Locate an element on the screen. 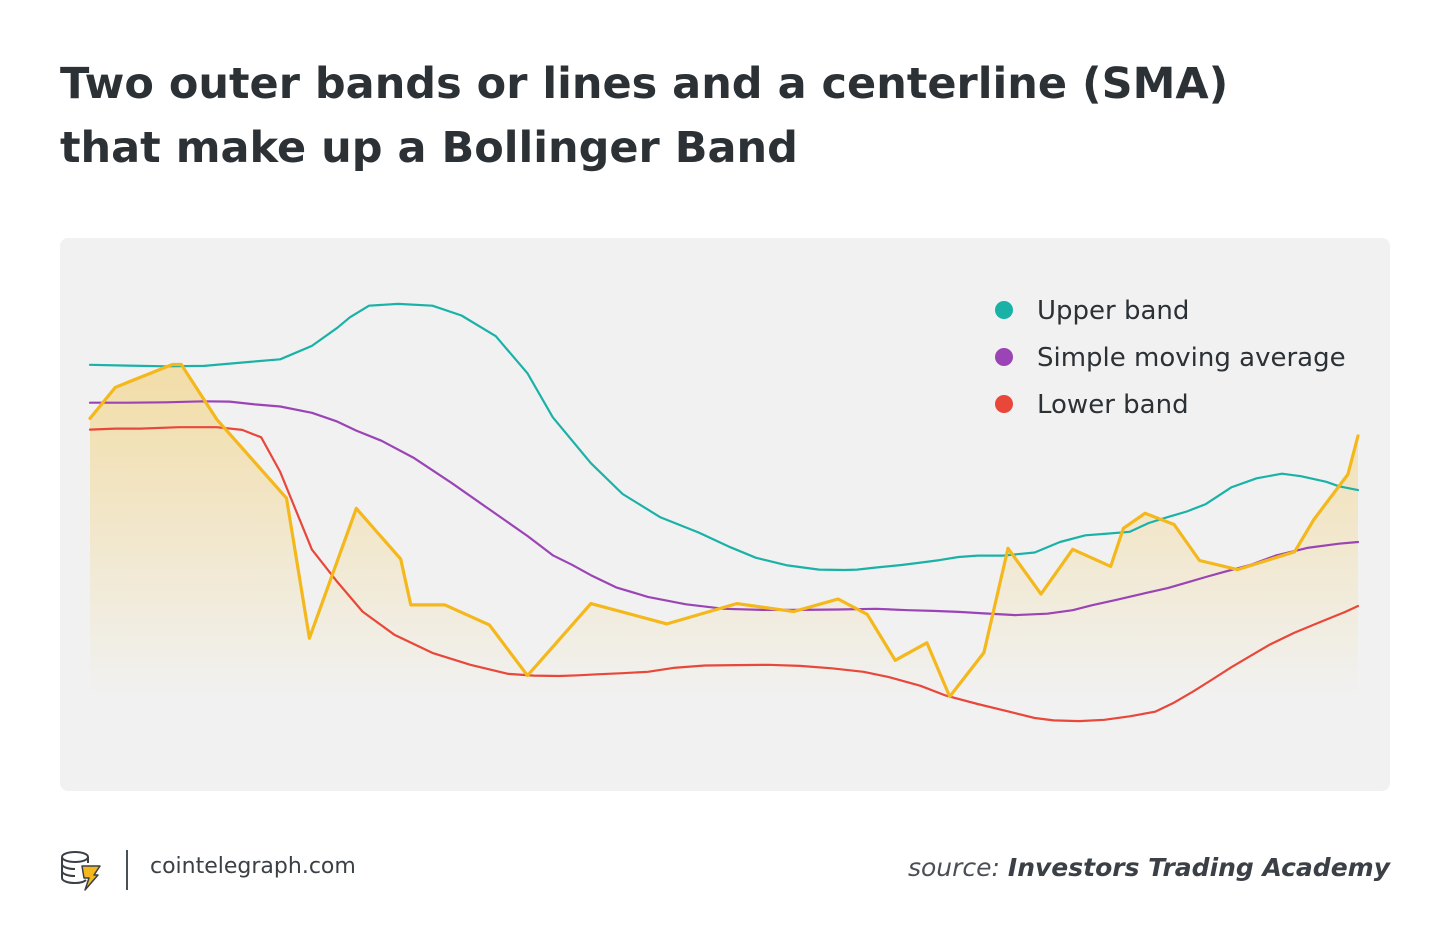 Image resolution: width=1450 pixels, height=950 pixels. legend-label-2: Simple moving average is located at coordinates (1191, 358).